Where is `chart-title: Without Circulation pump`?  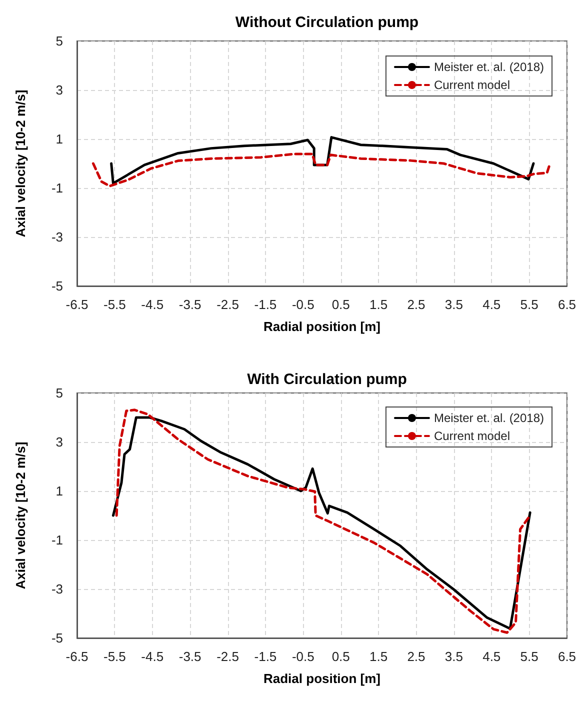 chart-title: Without Circulation pump is located at coordinates (327, 22).